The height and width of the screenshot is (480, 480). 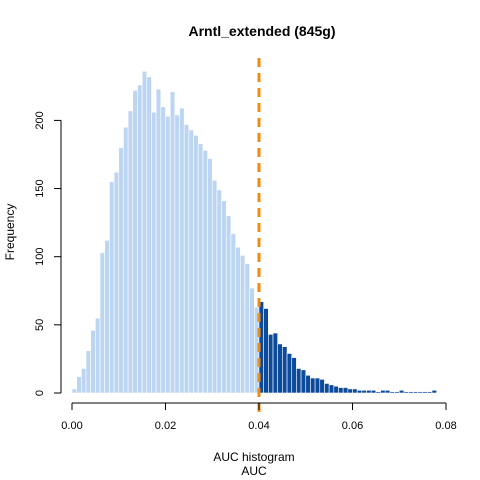 I want to click on x-tick-label: 0.08, so click(x=445, y=426).